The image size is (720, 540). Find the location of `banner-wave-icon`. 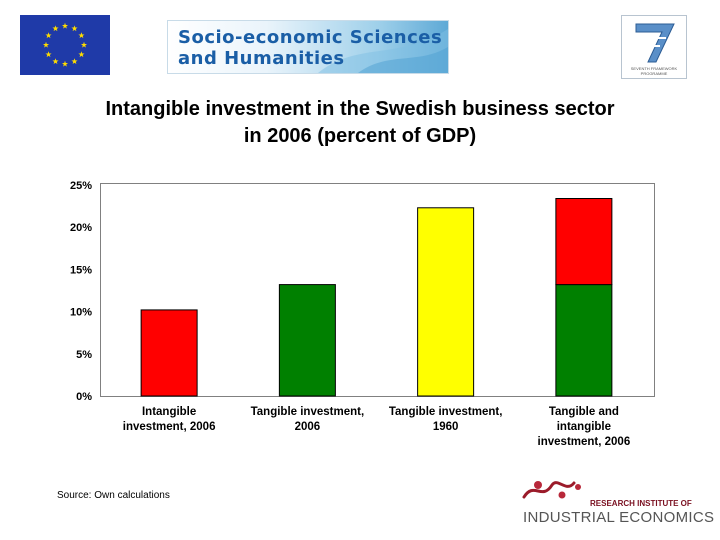

banner-wave-icon is located at coordinates (383, 51).